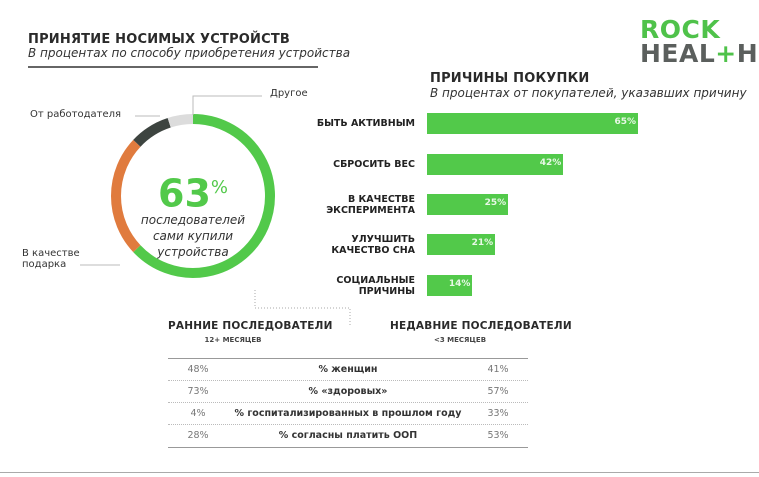 The width and height of the screenshot is (759, 477). I want to click on bar: 25%, so click(468, 204).